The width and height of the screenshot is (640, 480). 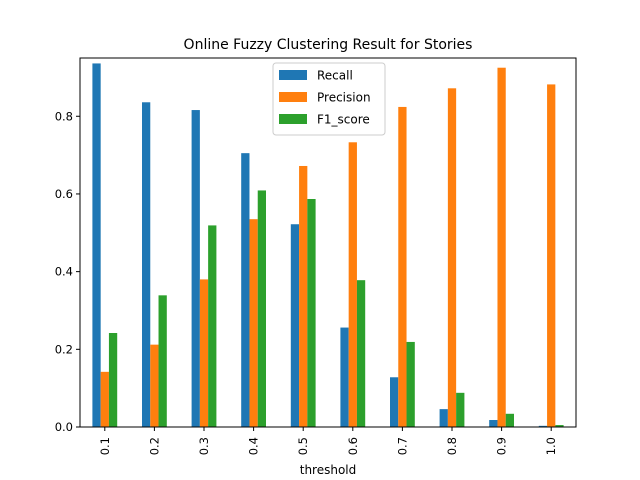 What do you see at coordinates (204, 446) in the screenshot?
I see `x-tick-label: 0.3` at bounding box center [204, 446].